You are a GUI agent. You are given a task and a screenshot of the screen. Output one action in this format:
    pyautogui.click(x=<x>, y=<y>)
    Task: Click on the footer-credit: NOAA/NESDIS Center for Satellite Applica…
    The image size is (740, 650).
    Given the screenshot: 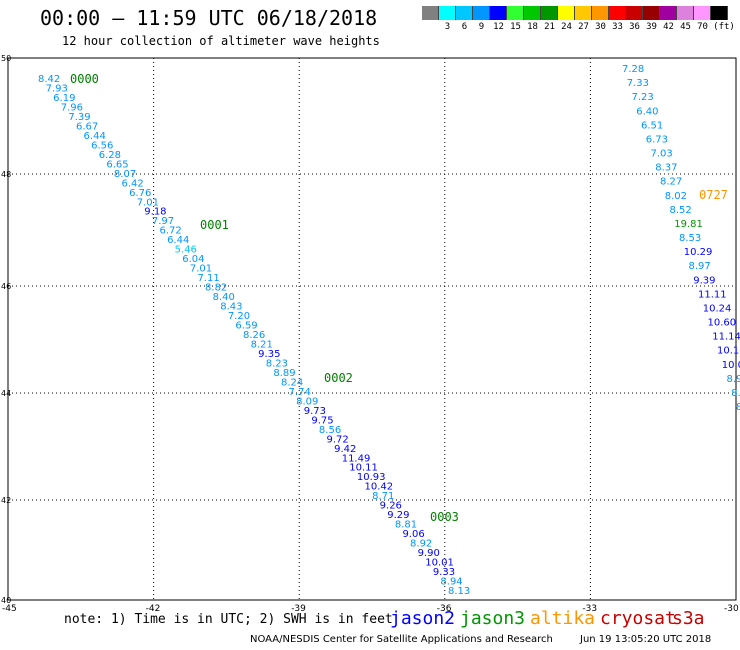 What is the action you would take?
    pyautogui.click(x=401, y=639)
    